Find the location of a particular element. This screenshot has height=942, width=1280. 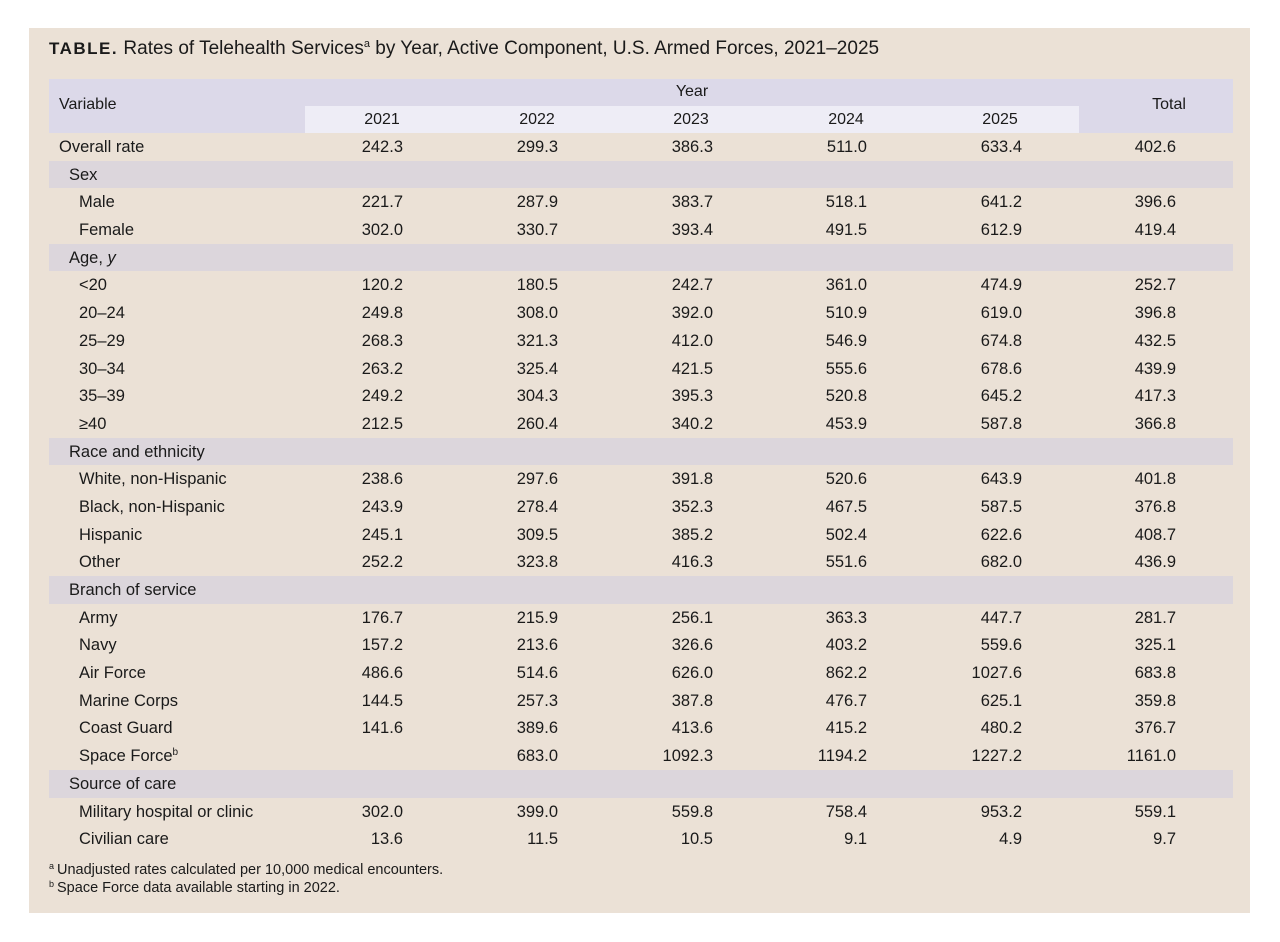

cell-value: 180.5 is located at coordinates (537, 285).